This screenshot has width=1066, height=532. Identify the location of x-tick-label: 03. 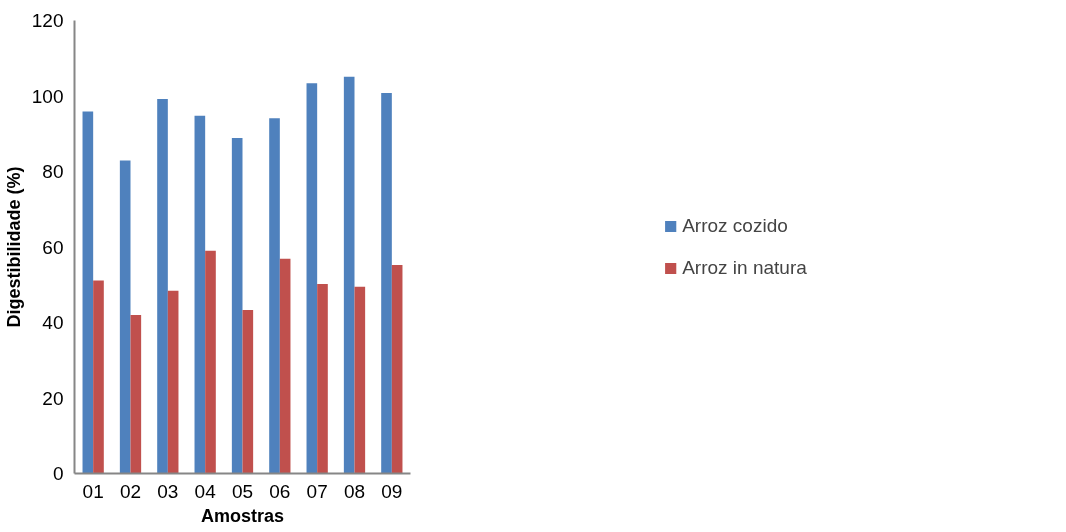
(168, 491).